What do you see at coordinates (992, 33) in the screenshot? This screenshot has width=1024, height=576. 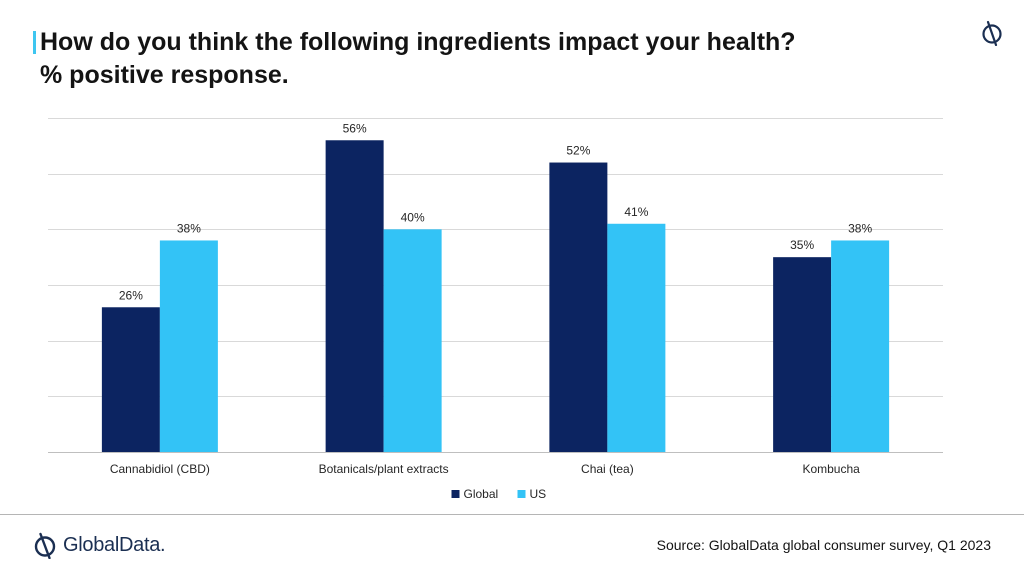 I see `globaldata-mark-icon` at bounding box center [992, 33].